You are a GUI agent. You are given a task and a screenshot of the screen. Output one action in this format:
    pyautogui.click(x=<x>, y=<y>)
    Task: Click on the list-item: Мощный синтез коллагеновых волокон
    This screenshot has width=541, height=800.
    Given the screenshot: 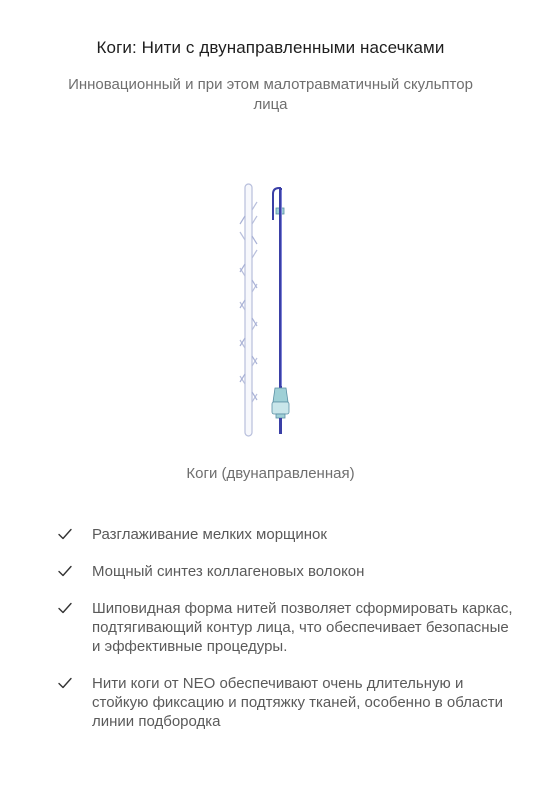 What is the action you would take?
    pyautogui.click(x=285, y=571)
    